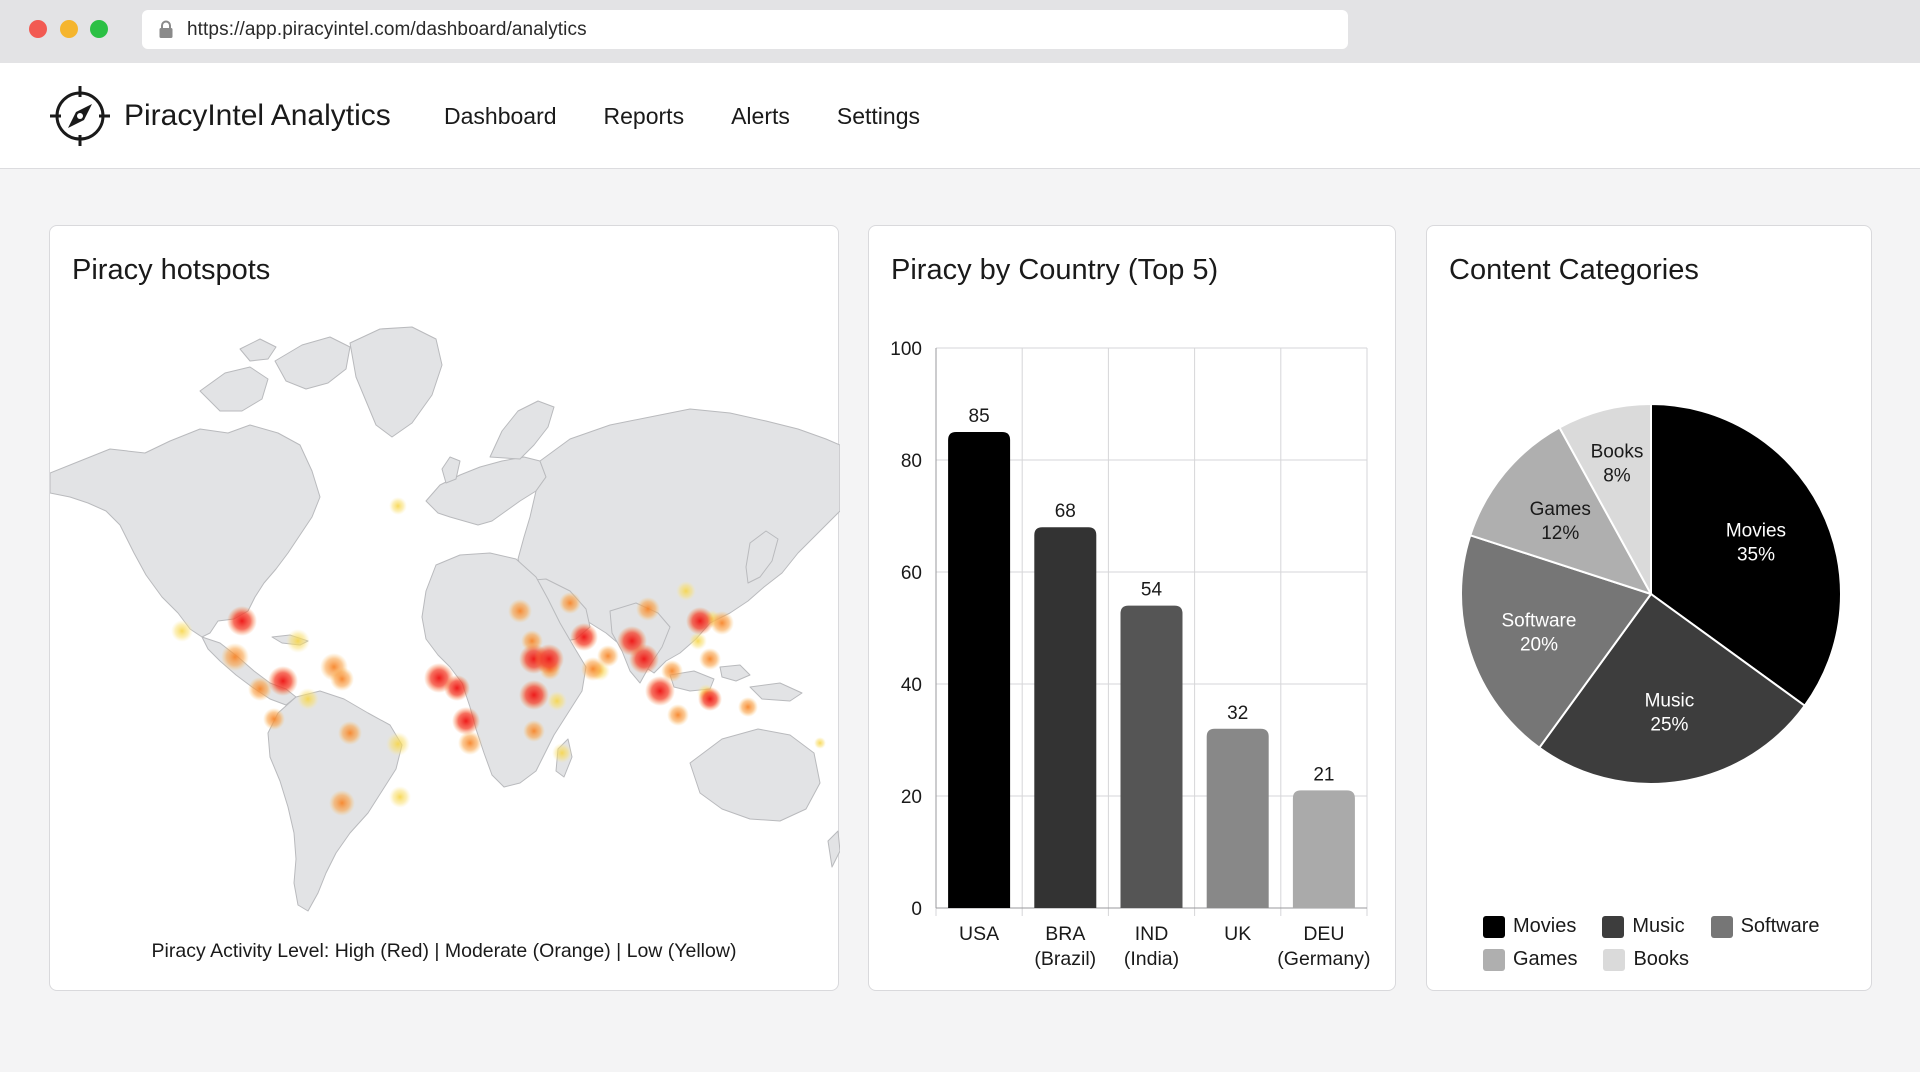 This screenshot has width=1920, height=1072. I want to click on pie-slice-label: Movies, so click(1756, 531).